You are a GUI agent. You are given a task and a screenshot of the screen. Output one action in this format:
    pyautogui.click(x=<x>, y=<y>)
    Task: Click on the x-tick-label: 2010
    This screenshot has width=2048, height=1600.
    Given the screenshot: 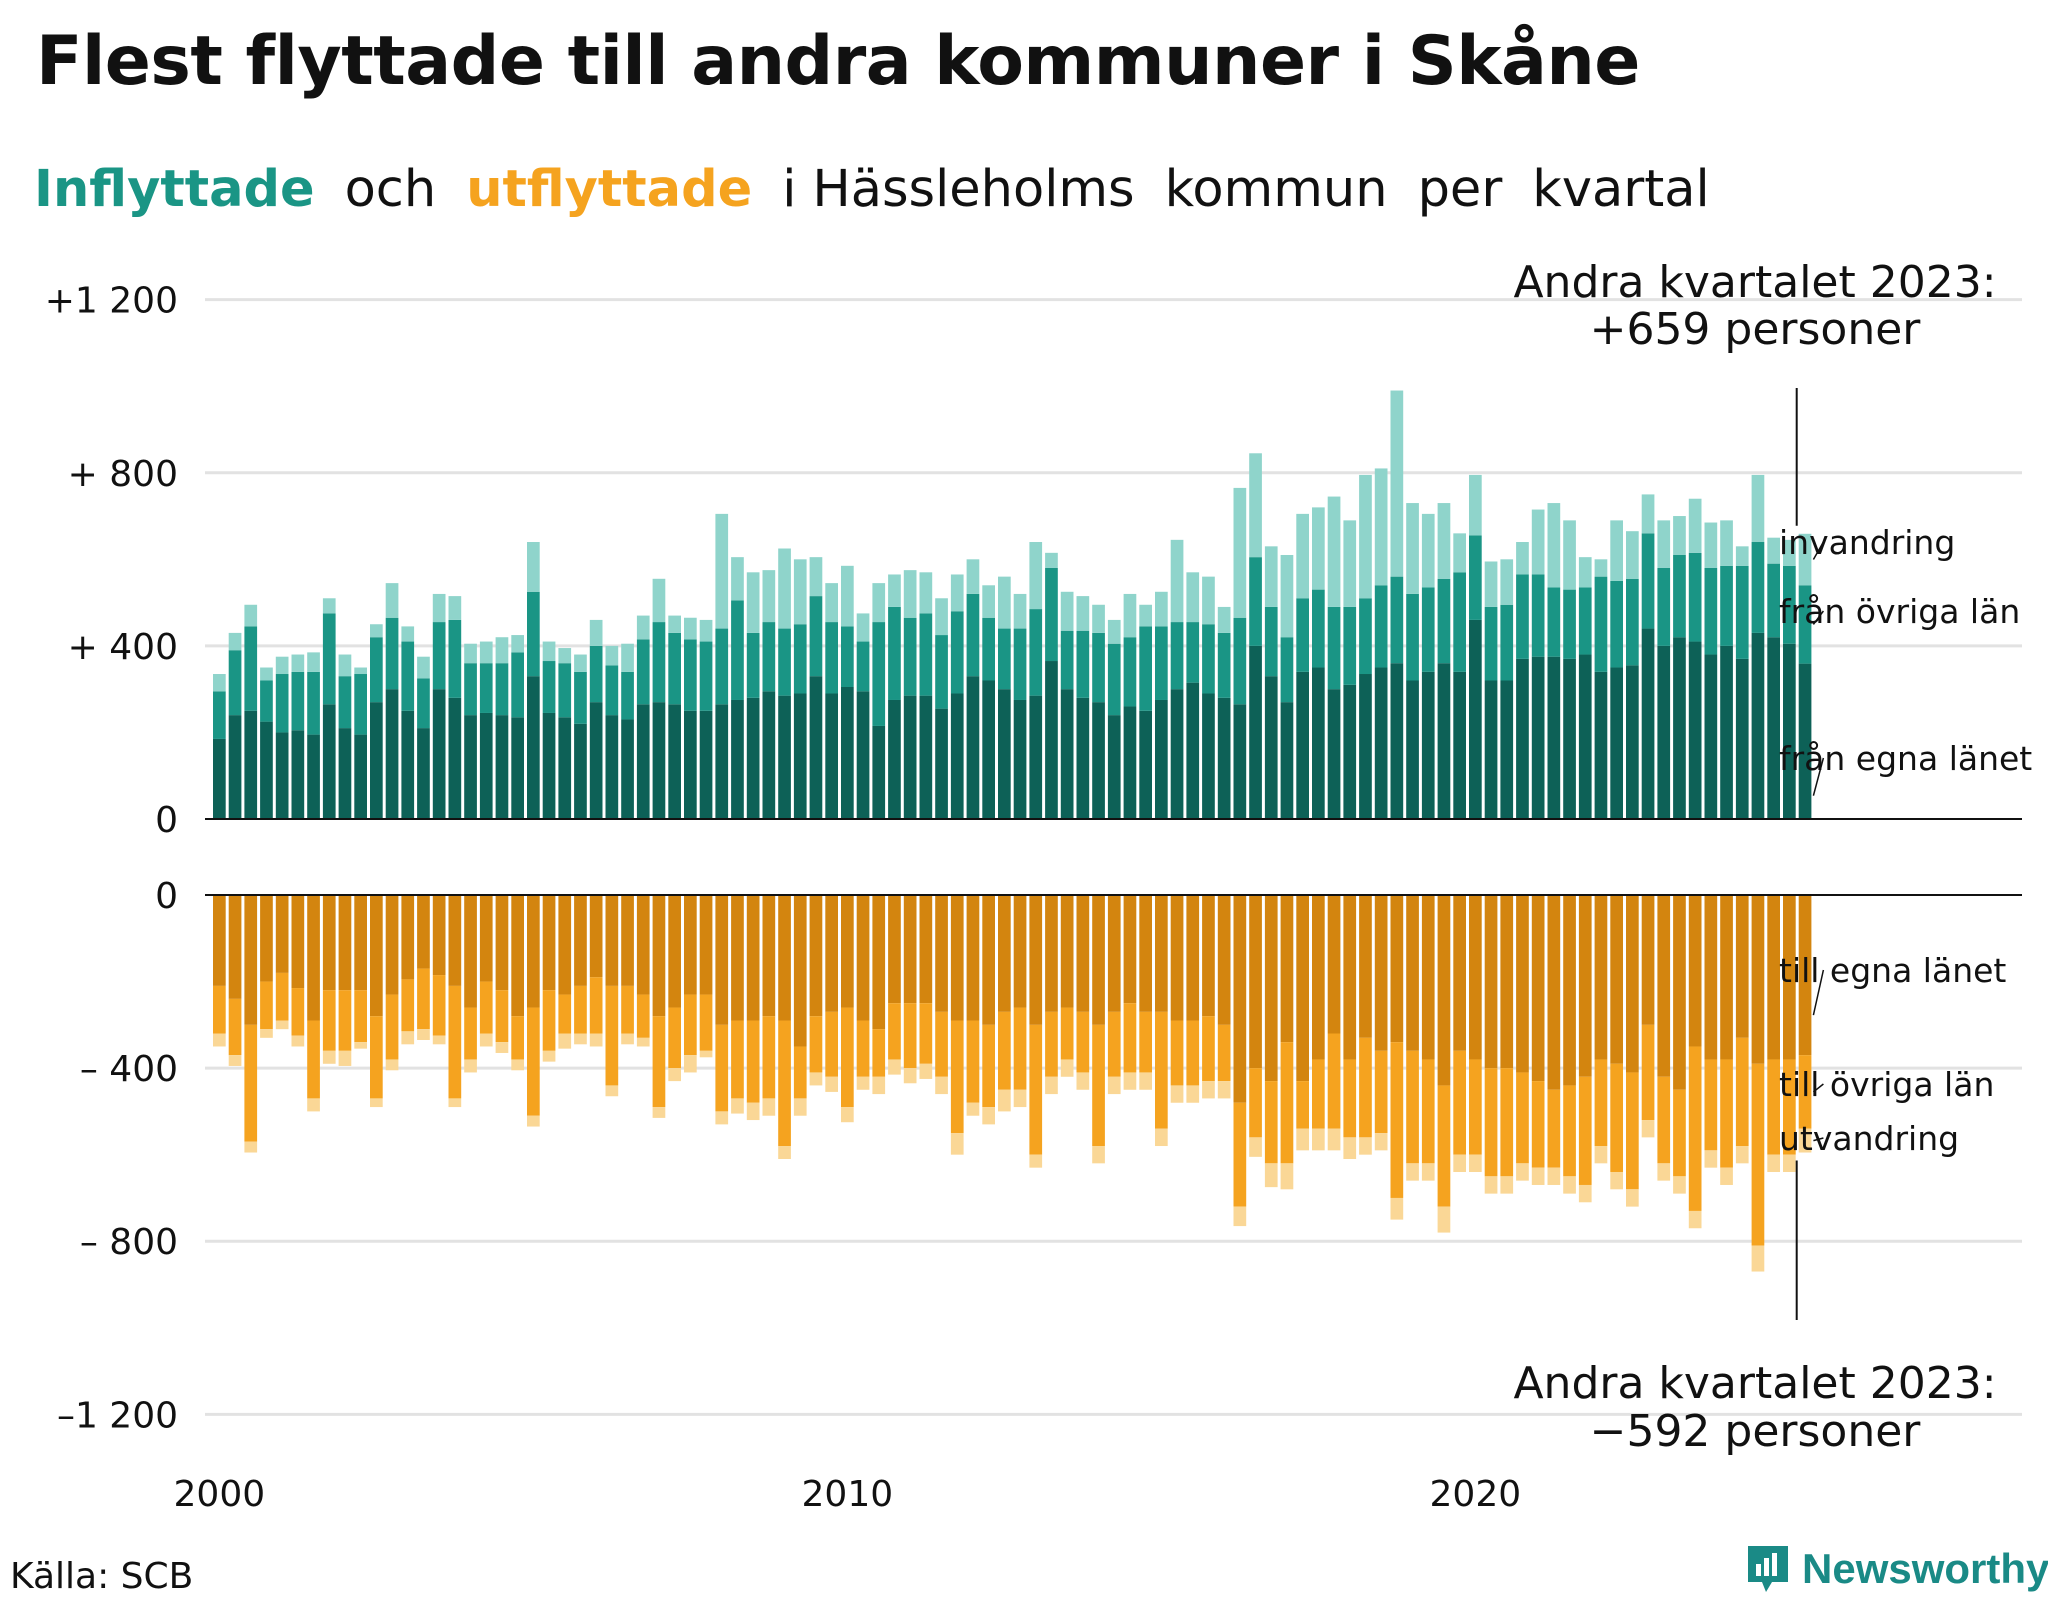 What is the action you would take?
    pyautogui.click(x=848, y=1494)
    